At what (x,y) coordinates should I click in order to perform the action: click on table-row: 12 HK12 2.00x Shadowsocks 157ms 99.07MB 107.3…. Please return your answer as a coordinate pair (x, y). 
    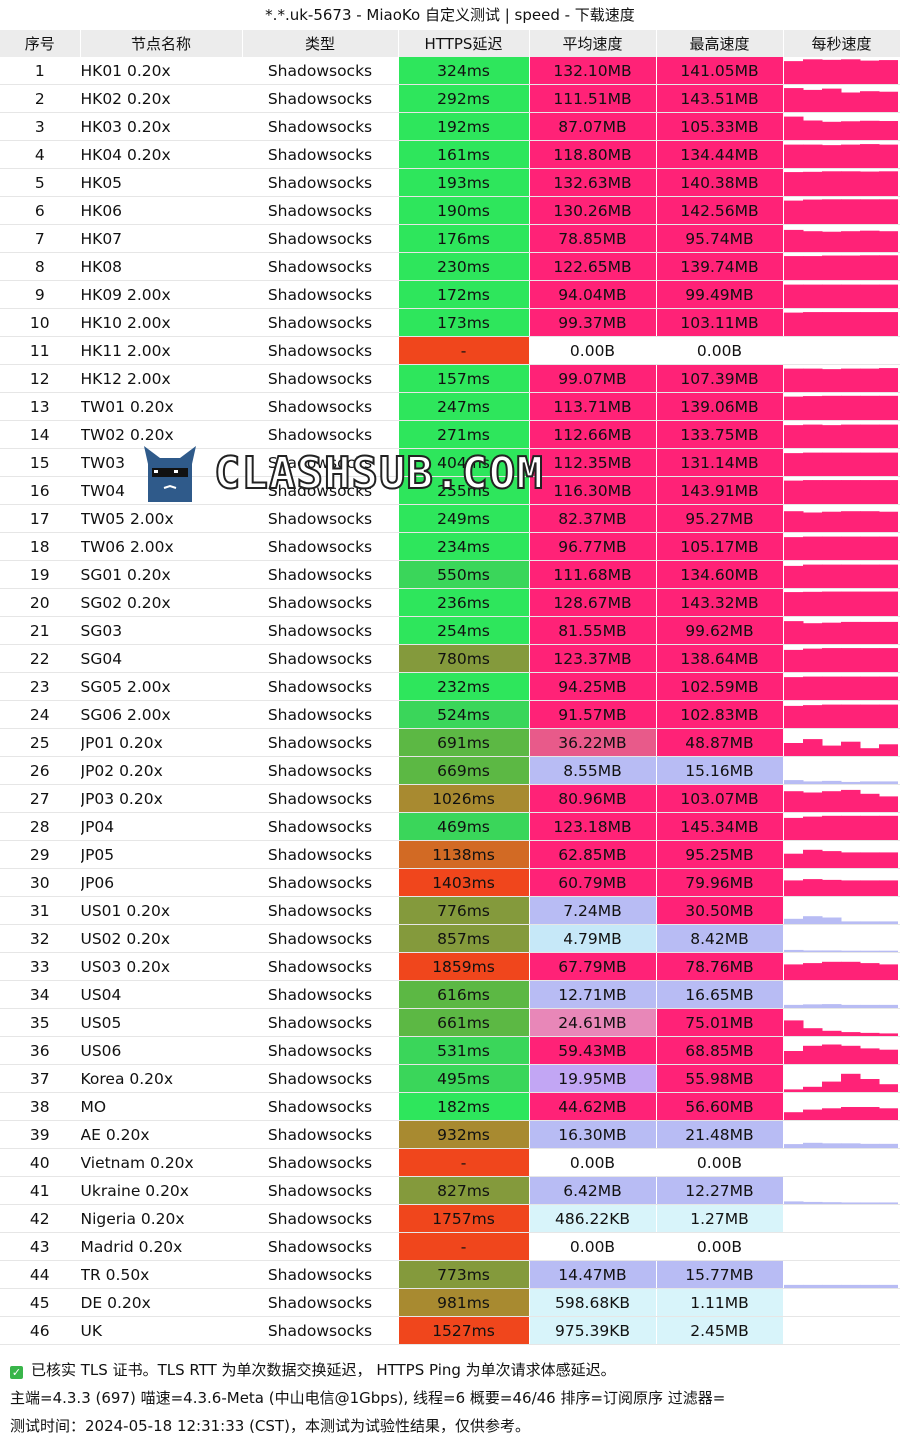
    Looking at the image, I should click on (450, 378).